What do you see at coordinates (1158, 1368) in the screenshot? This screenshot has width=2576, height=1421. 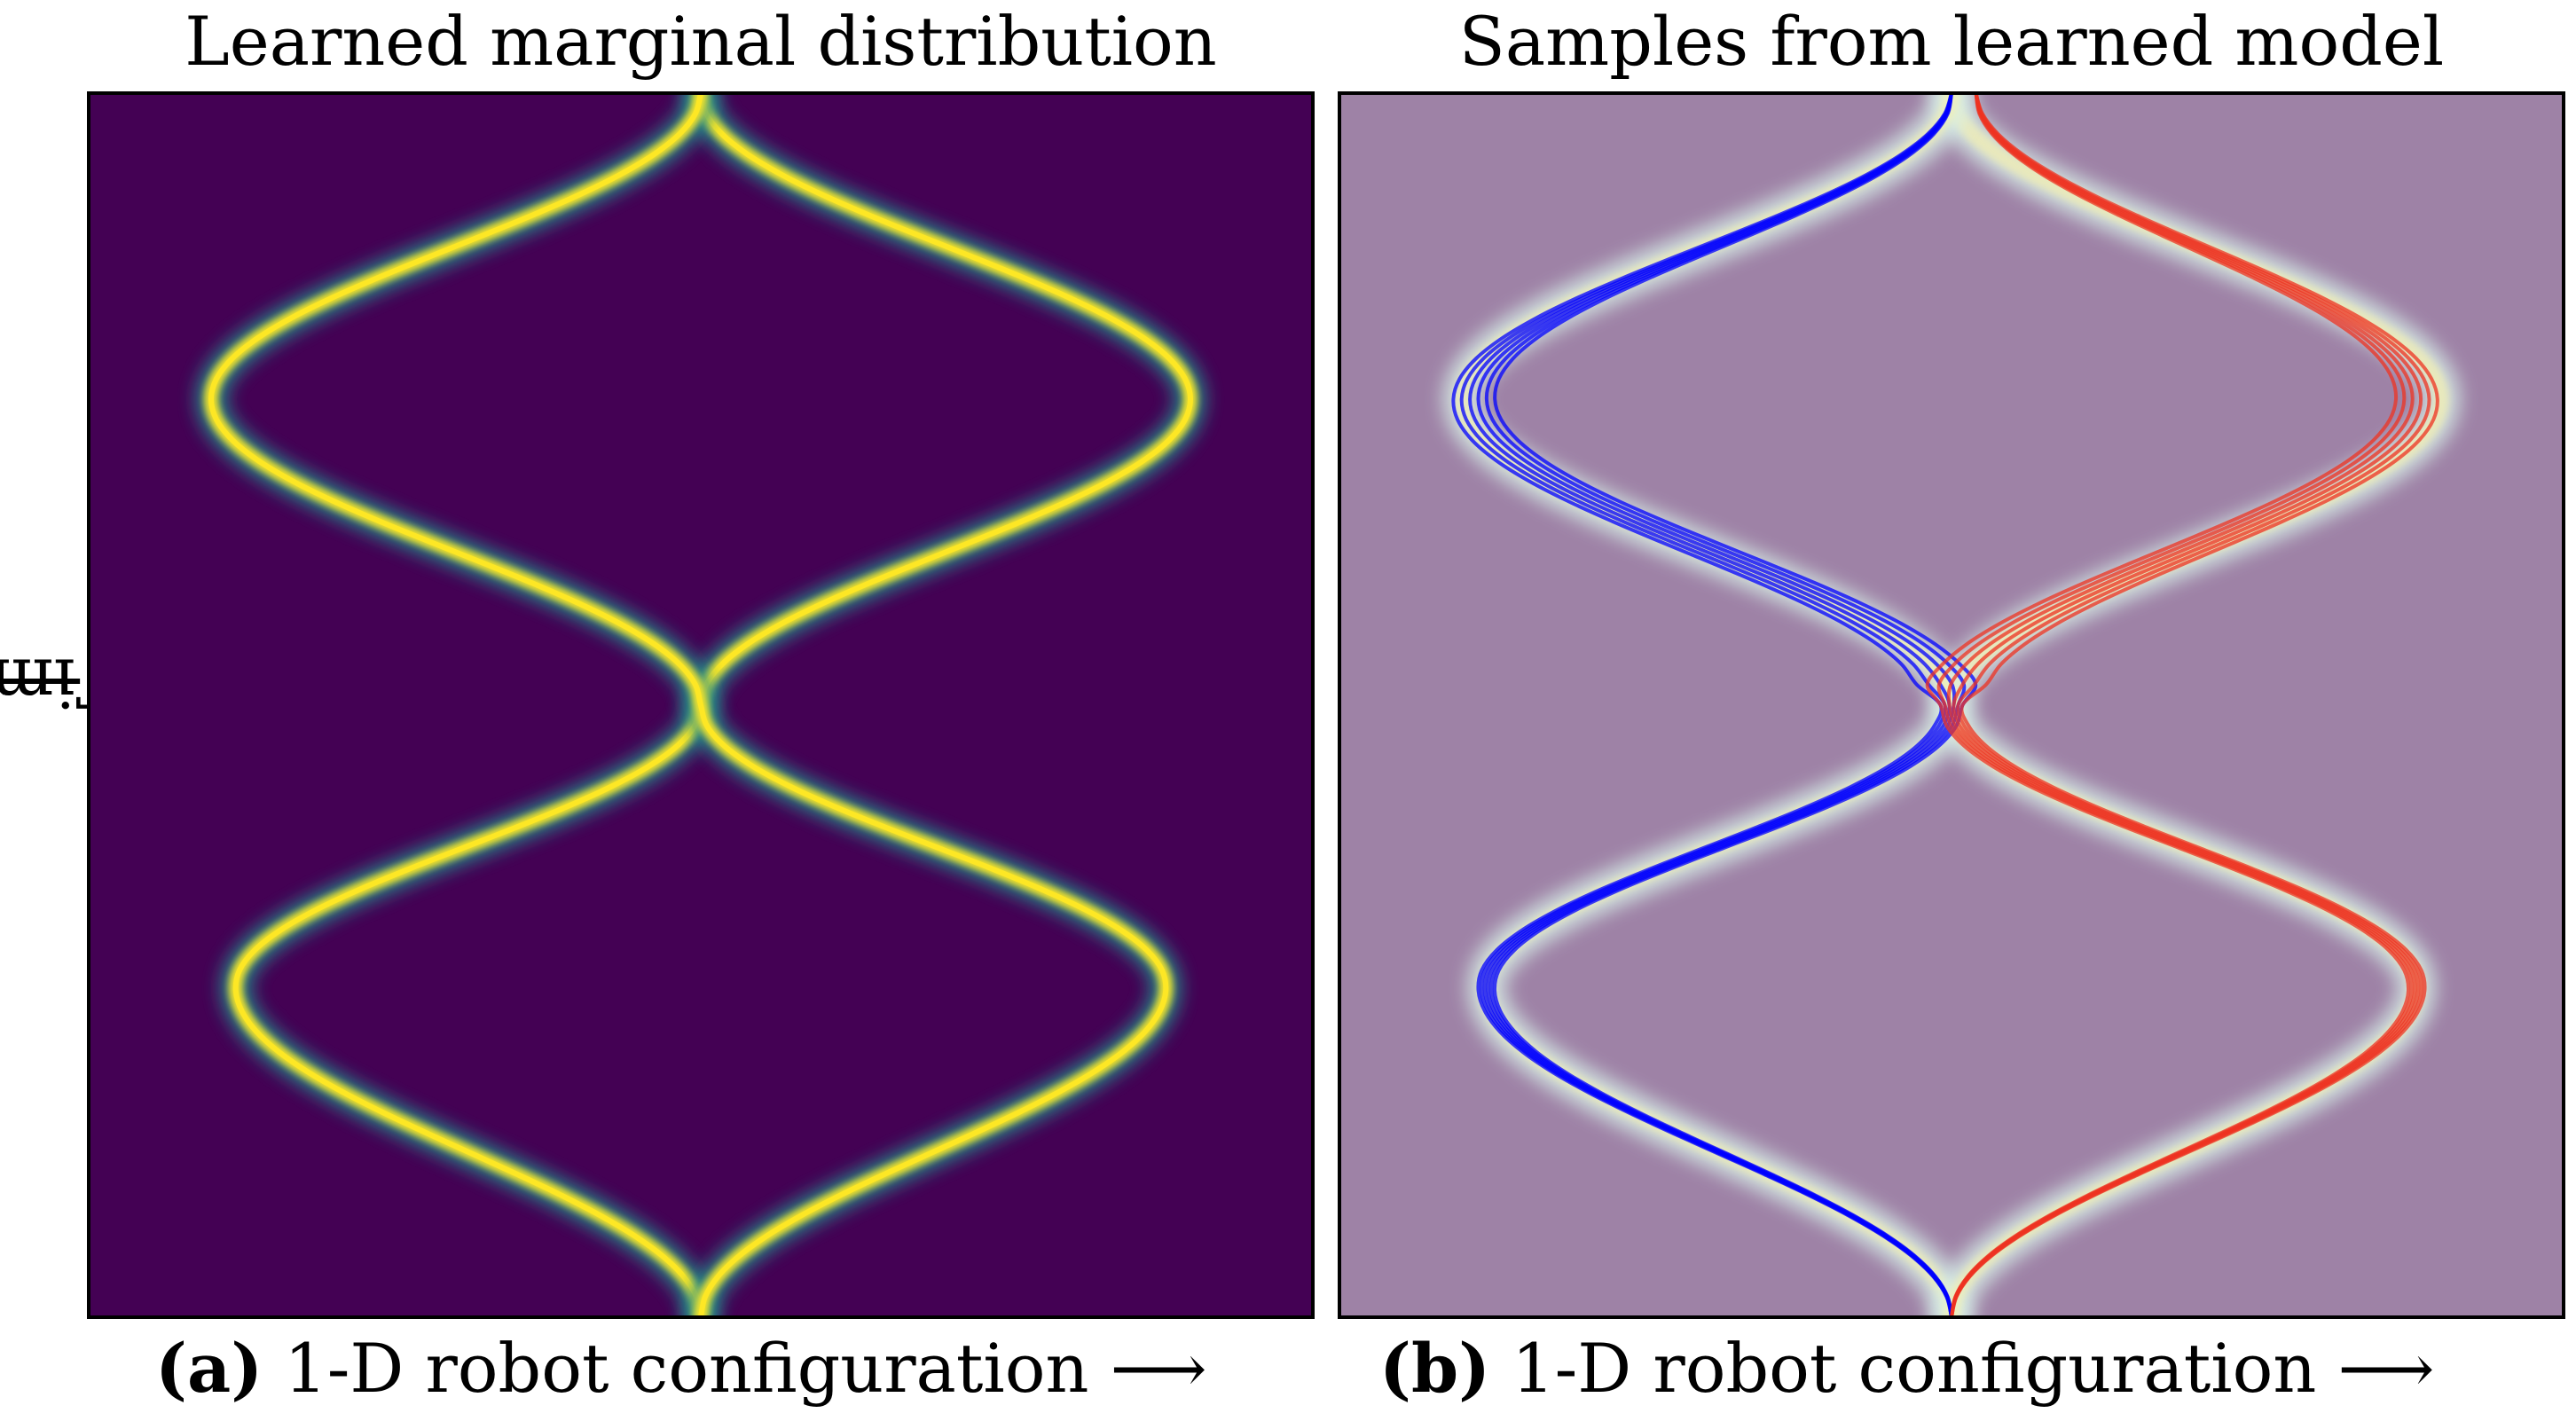 I see `panel-a-x-arrow-icon: ⟶` at bounding box center [1158, 1368].